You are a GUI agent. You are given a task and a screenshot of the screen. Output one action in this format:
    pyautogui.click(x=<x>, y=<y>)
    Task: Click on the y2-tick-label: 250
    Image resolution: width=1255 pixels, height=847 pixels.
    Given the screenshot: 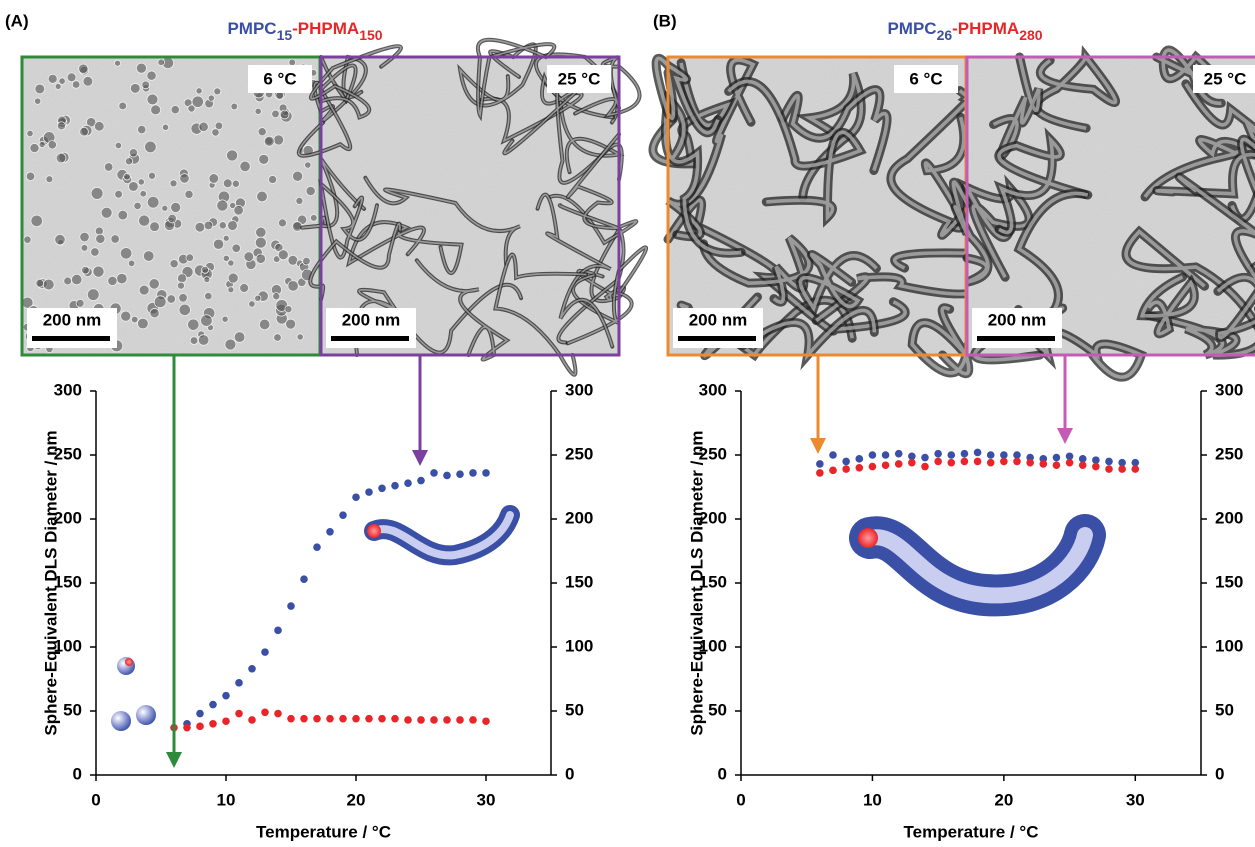 What is the action you would take?
    pyautogui.click(x=579, y=453)
    